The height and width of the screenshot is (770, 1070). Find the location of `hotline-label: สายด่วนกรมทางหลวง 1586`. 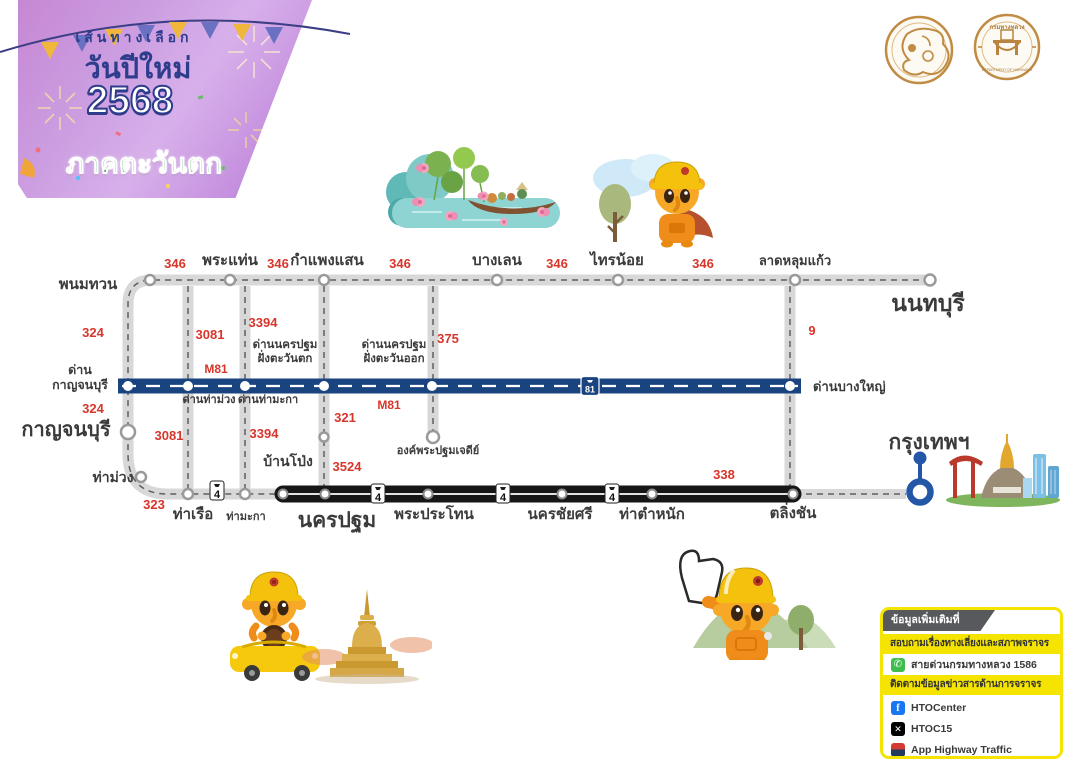

hotline-label: สายด่วนกรมทางหลวง 1586 is located at coordinates (974, 665).